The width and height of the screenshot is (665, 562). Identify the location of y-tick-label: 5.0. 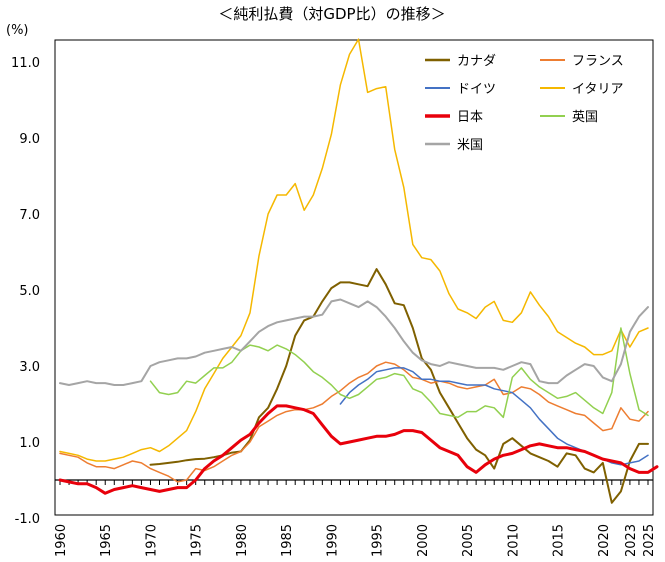
(29, 291).